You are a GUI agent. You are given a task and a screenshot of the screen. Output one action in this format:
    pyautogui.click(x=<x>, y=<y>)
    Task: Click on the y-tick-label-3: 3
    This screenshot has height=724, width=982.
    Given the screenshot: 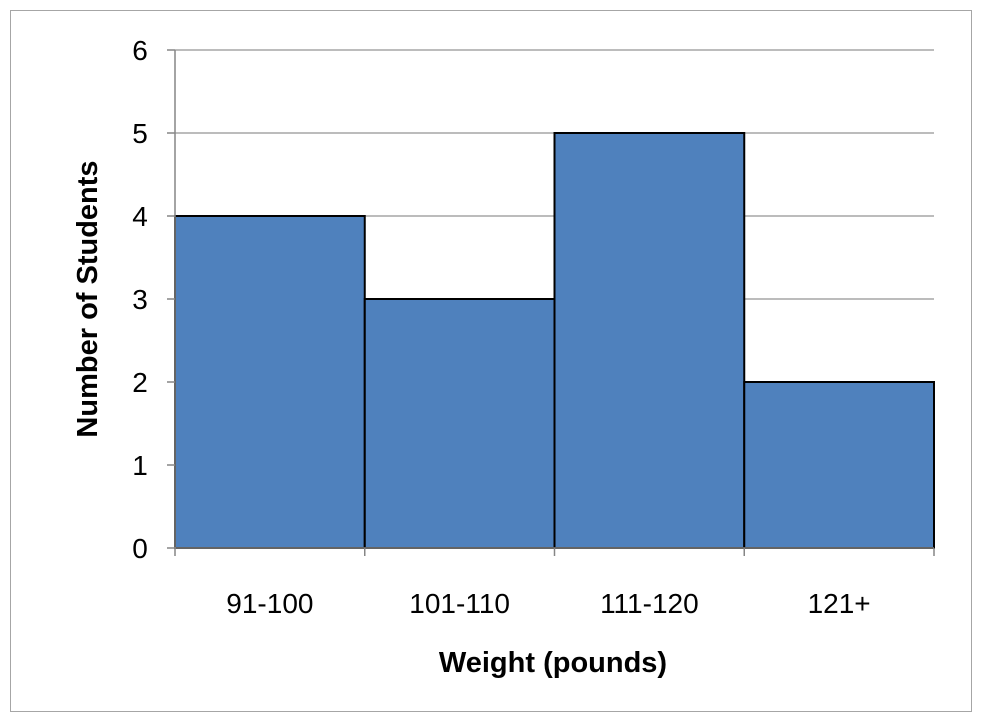 What is the action you would take?
    pyautogui.click(x=140, y=299)
    